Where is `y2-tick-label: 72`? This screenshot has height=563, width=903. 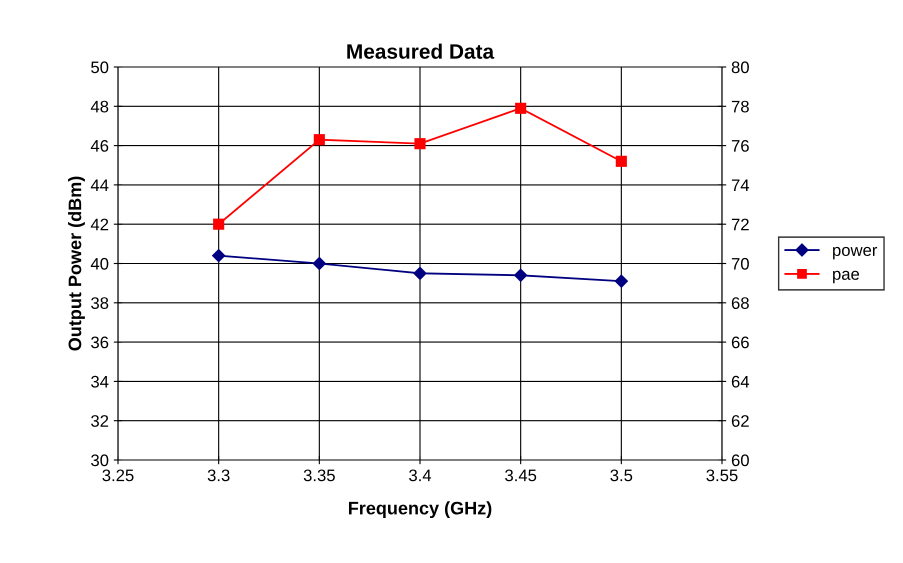 y2-tick-label: 72 is located at coordinates (740, 224).